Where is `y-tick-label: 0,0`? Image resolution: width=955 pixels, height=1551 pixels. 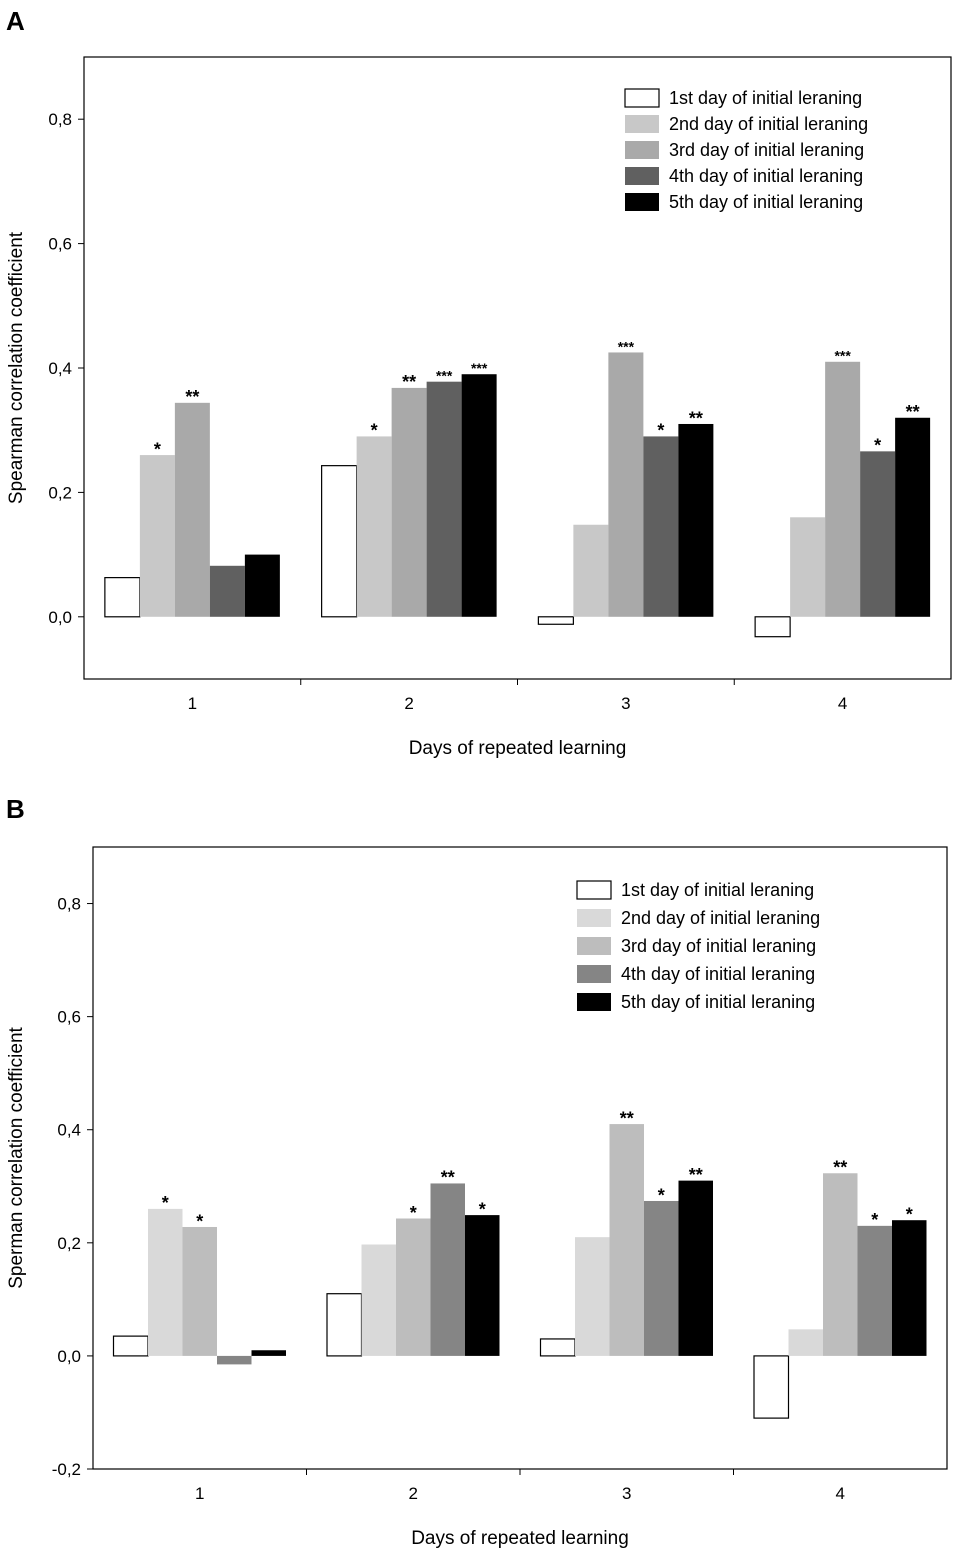
y-tick-label: 0,0 is located at coordinates (69, 1356).